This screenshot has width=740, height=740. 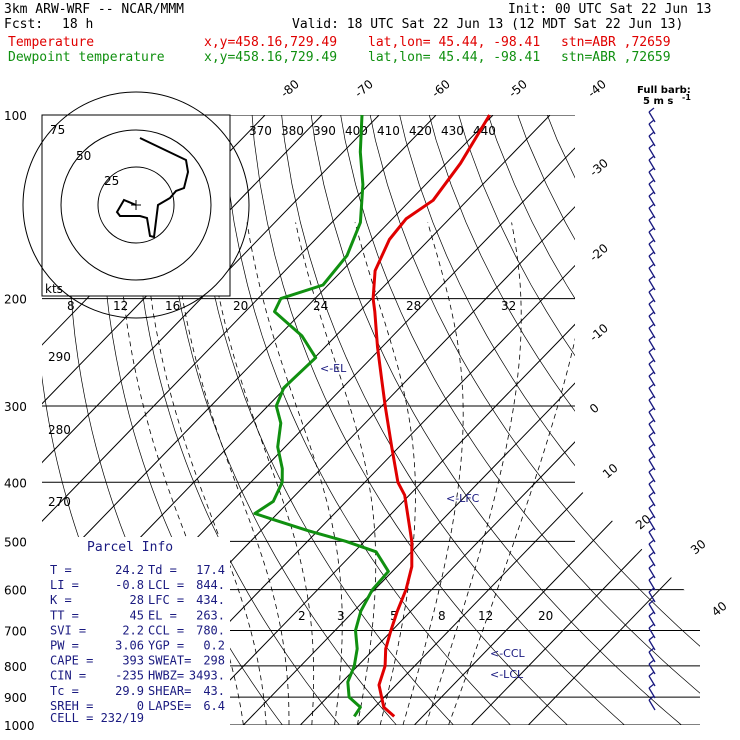 What do you see at coordinates (320, 306) in the screenshot?
I see `speed-tick-24: 24` at bounding box center [320, 306].